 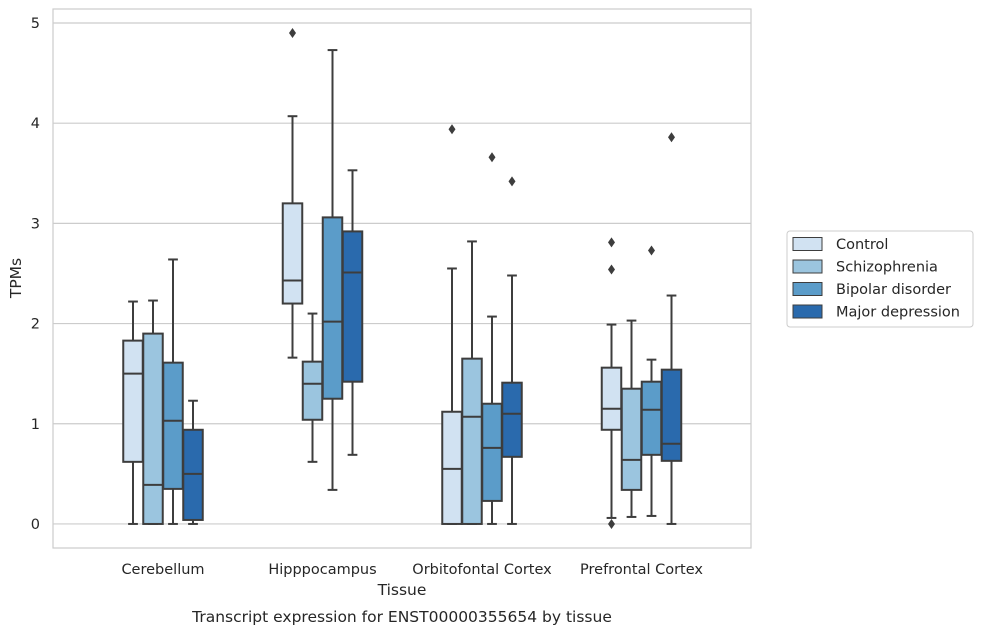 I want to click on y-tick-label: 1, so click(x=35, y=425).